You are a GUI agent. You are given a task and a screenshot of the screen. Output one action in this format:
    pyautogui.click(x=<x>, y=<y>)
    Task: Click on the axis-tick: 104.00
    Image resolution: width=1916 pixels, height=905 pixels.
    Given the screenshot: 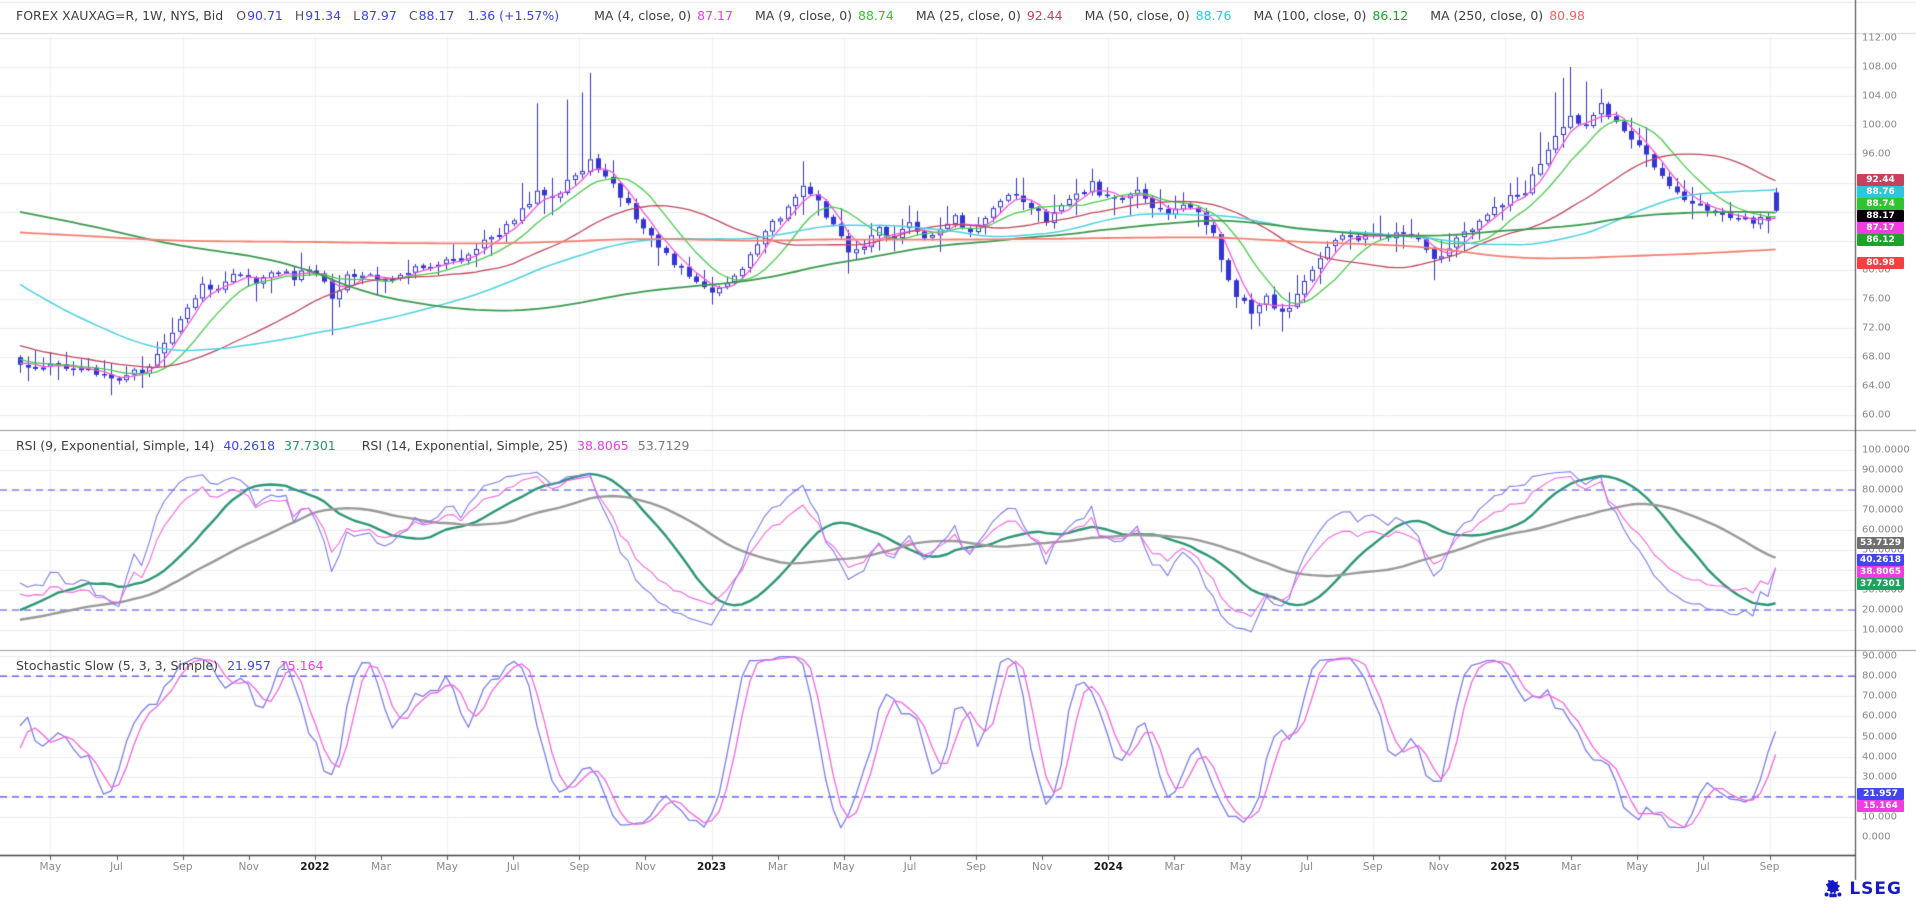 What is the action you would take?
    pyautogui.click(x=1879, y=96)
    